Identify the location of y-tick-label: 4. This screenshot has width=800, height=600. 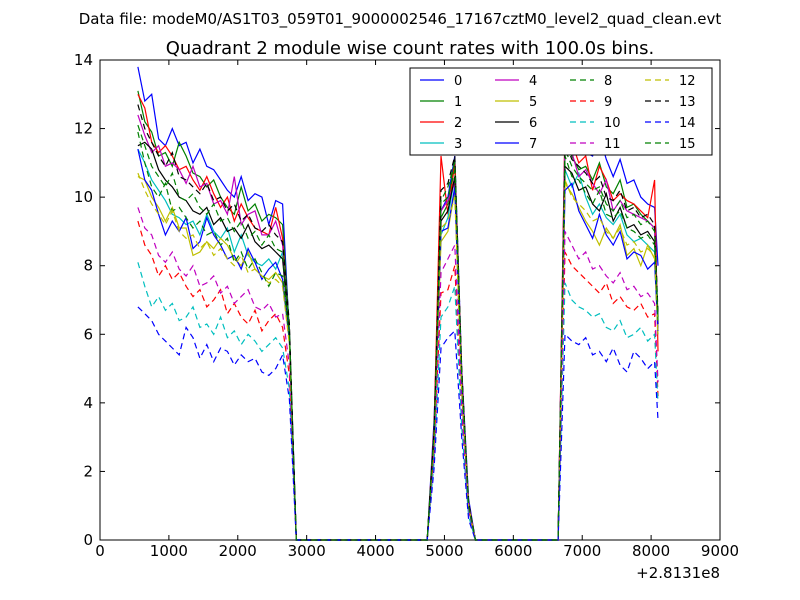
(88, 403).